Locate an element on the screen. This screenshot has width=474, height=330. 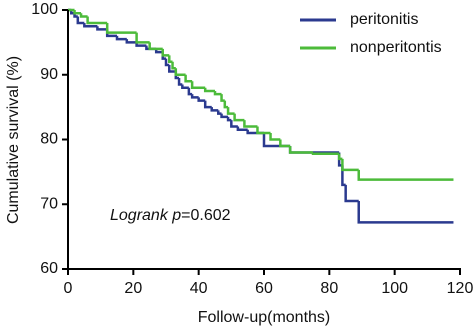
x-tick-label: 60 is located at coordinates (264, 288).